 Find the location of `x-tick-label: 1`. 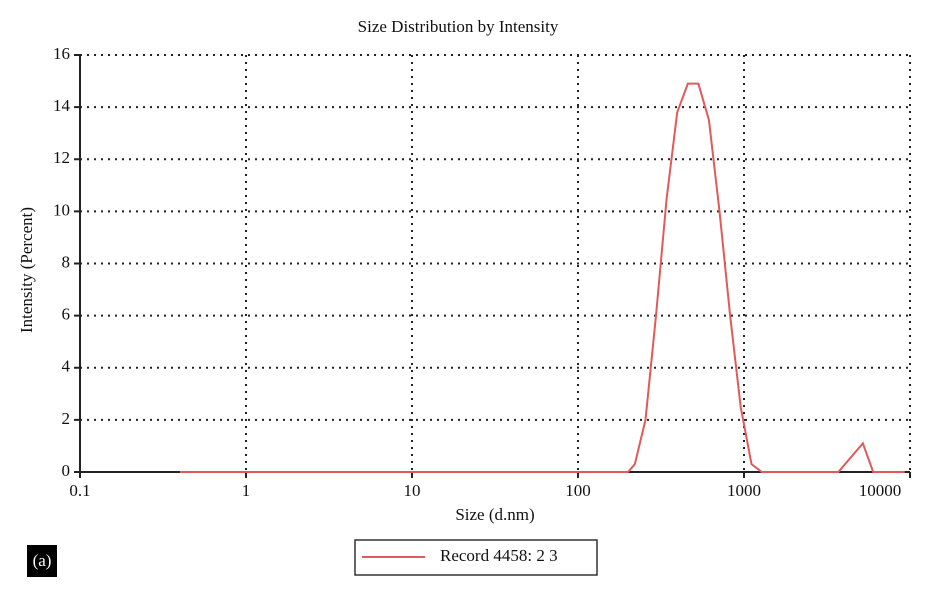

x-tick-label: 1 is located at coordinates (246, 490).